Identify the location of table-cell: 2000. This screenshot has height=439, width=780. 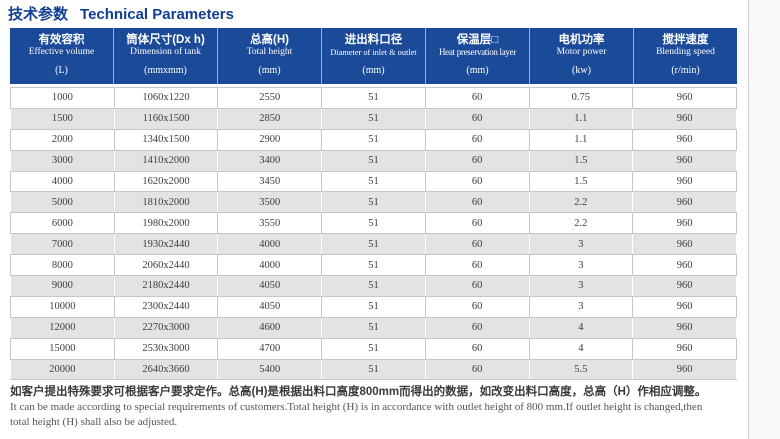
(62, 139).